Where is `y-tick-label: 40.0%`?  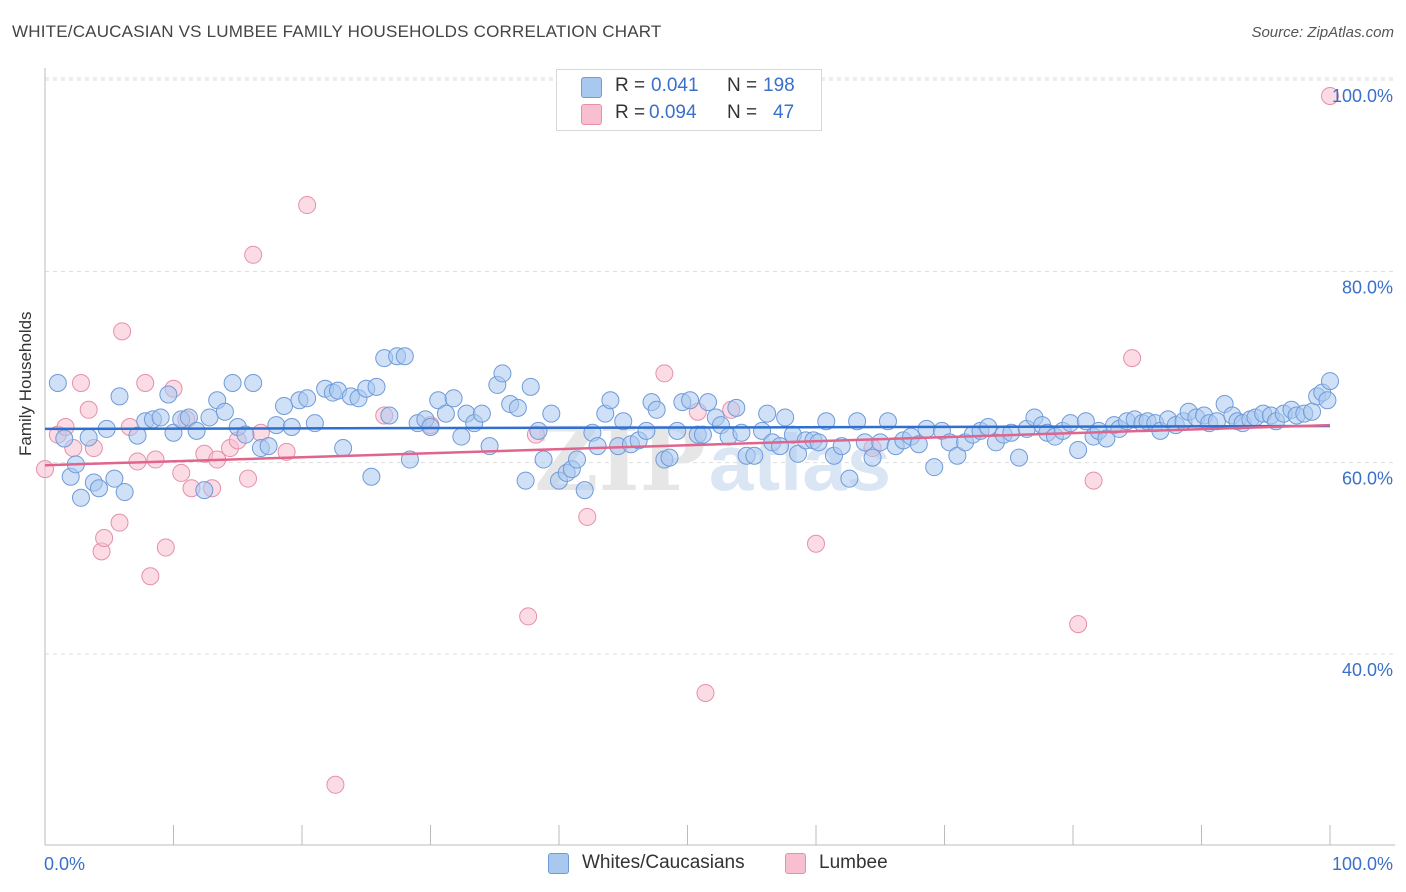
y-tick-label: 40.0% is located at coordinates (1367, 670).